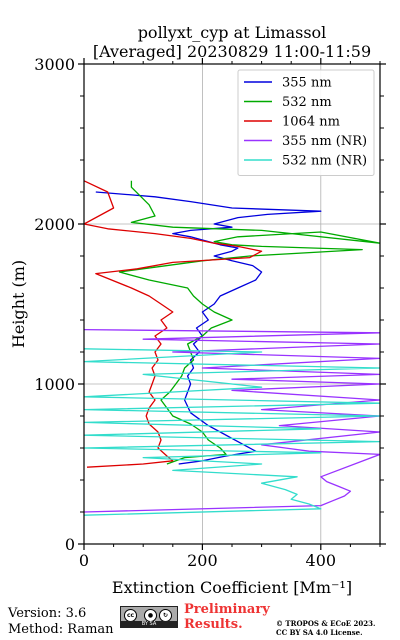 This screenshot has width=400, height=640. What do you see at coordinates (18, 304) in the screenshot?
I see `y-axis-label: Height (m)` at bounding box center [18, 304].